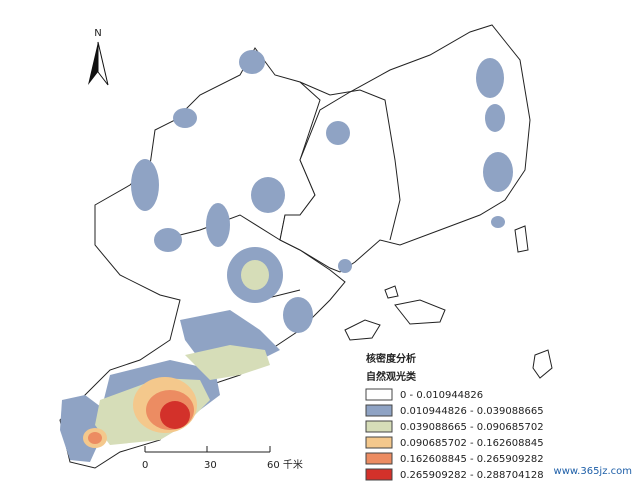 This screenshot has width=640, height=486. What do you see at coordinates (145, 465) in the screenshot?
I see `scale-label: 0` at bounding box center [145, 465].